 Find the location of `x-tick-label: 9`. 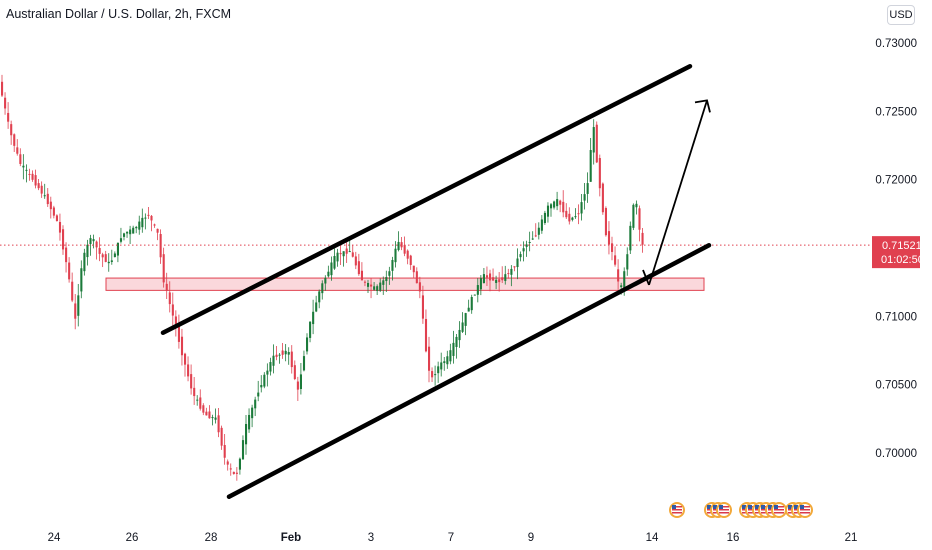

x-tick-label: 9 is located at coordinates (531, 538).